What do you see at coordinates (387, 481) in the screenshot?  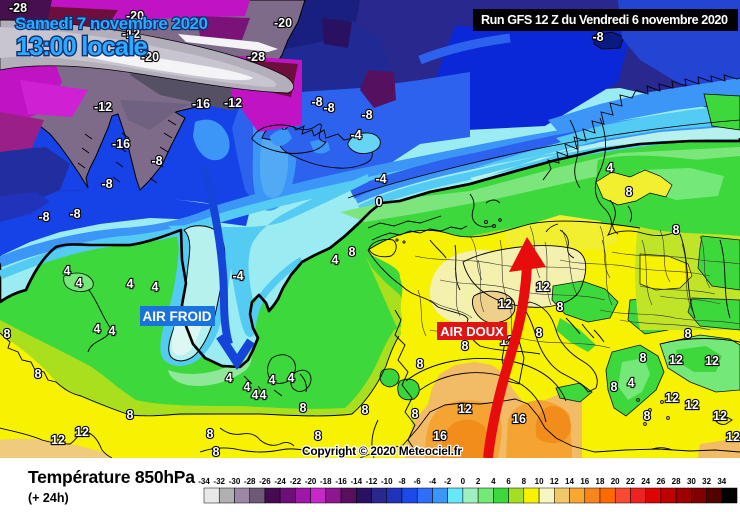 I see `svg-text: -10` at bounding box center [387, 481].